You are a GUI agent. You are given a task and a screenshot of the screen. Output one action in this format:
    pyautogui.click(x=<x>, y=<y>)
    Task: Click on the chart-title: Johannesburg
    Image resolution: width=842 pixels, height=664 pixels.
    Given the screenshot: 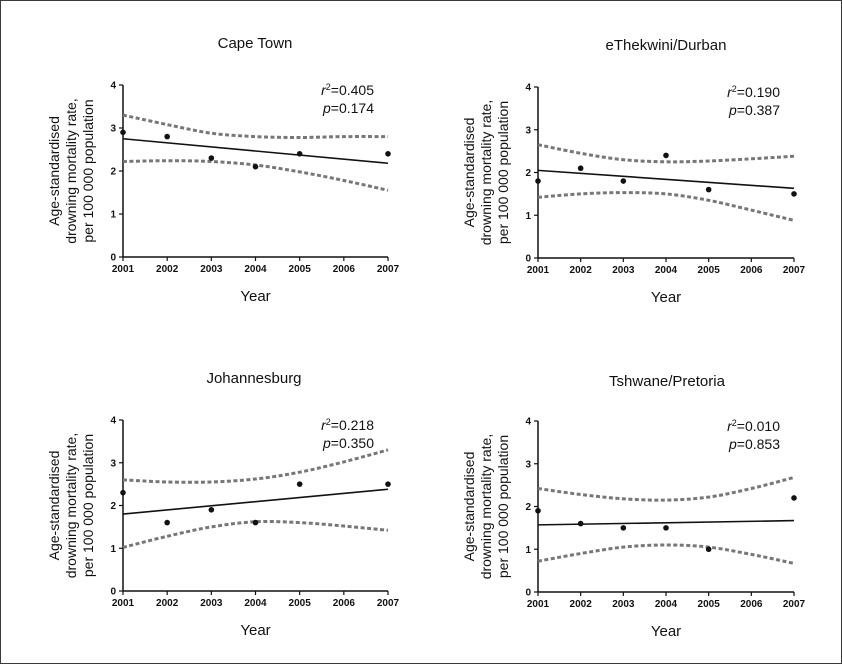 What is the action you would take?
    pyautogui.click(x=253, y=378)
    